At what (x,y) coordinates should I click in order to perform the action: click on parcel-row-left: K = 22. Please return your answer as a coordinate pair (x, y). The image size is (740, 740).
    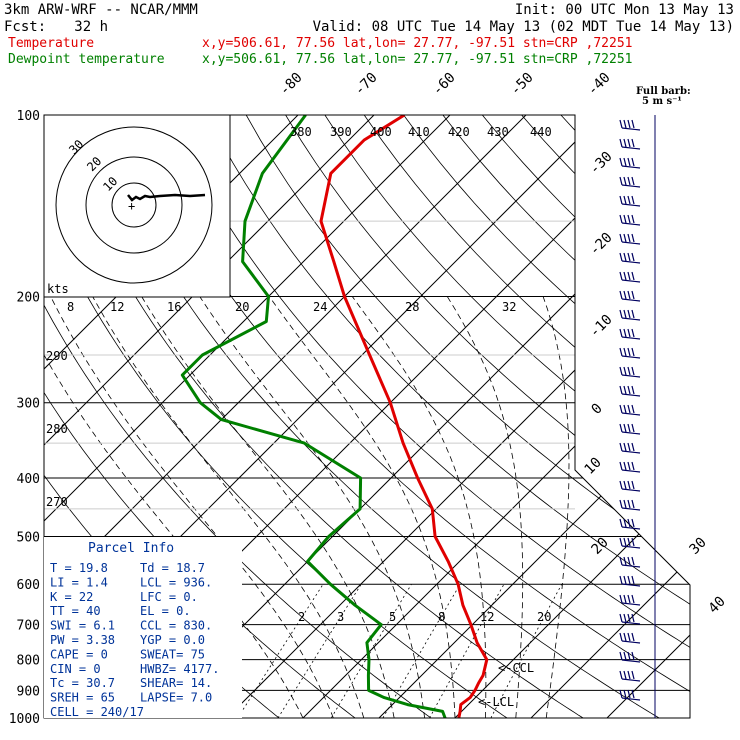
    Looking at the image, I should click on (71, 597).